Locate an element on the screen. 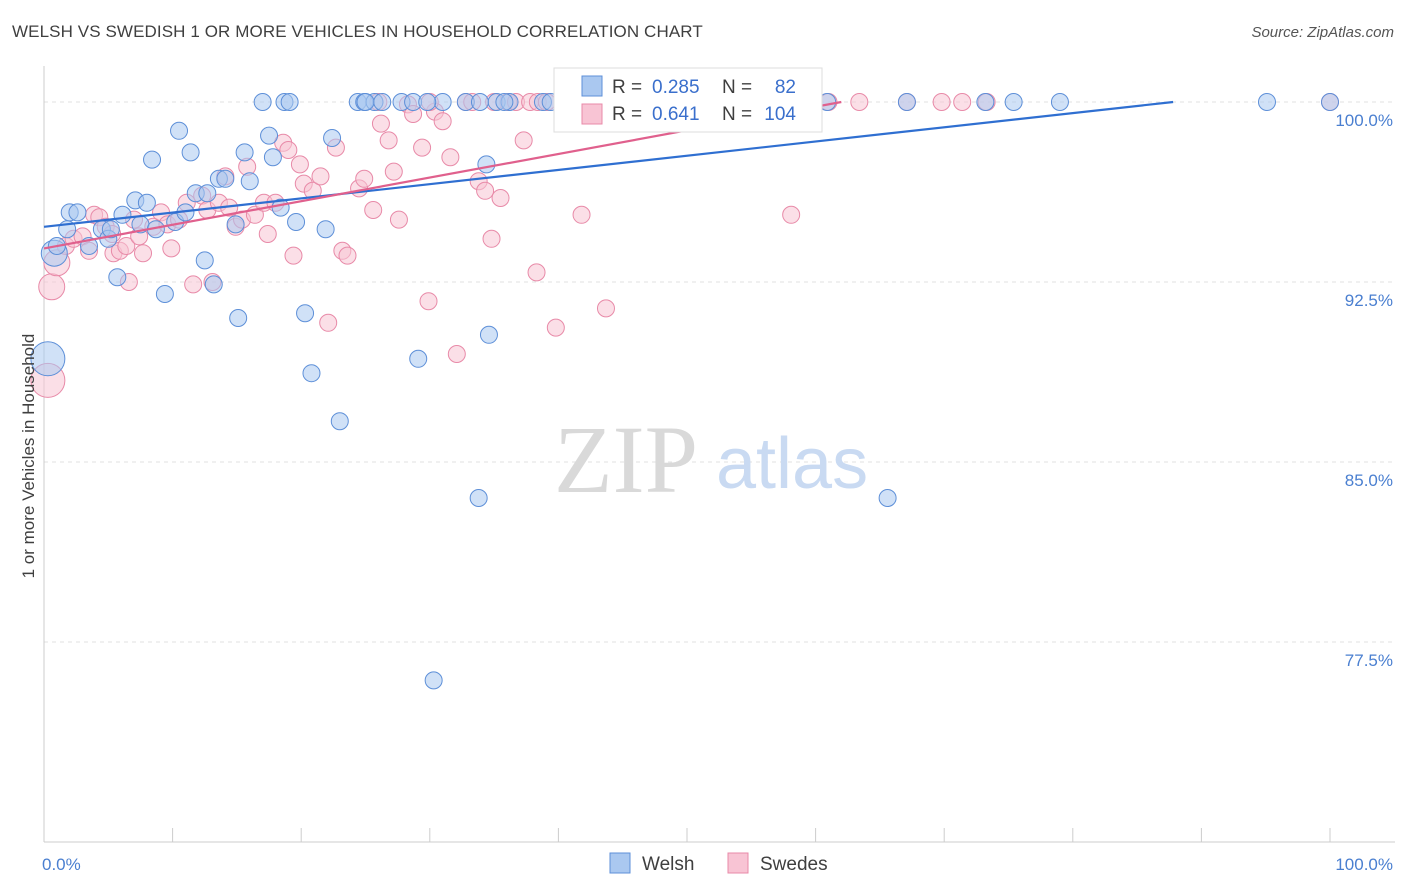 The width and height of the screenshot is (1406, 892). legend-welsh-r-label: R = is located at coordinates (627, 87).